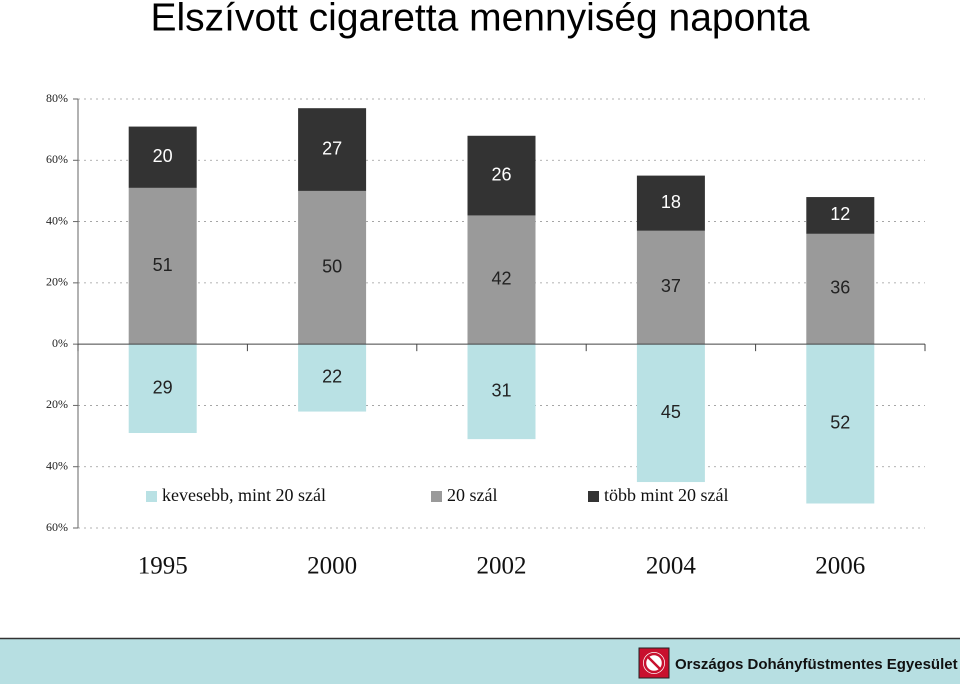  Describe the element at coordinates (671, 566) in the screenshot. I see `x-tick-label: 2004` at that location.